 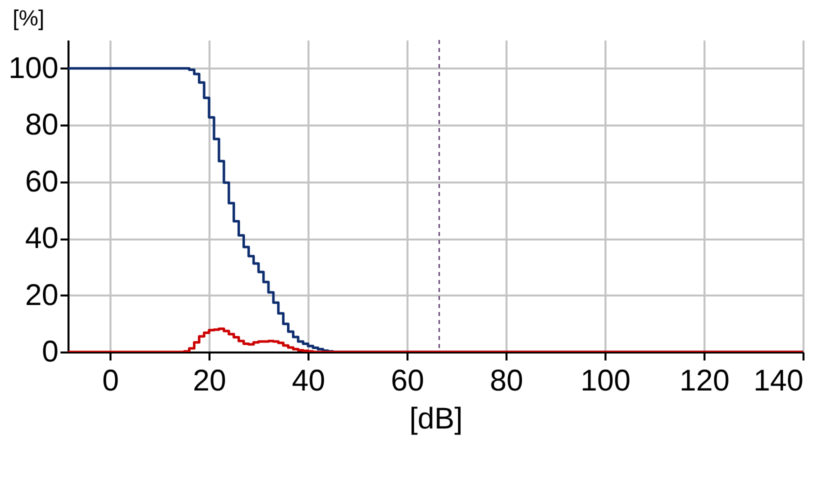 I want to click on x-tick-label: 120, so click(x=704, y=381).